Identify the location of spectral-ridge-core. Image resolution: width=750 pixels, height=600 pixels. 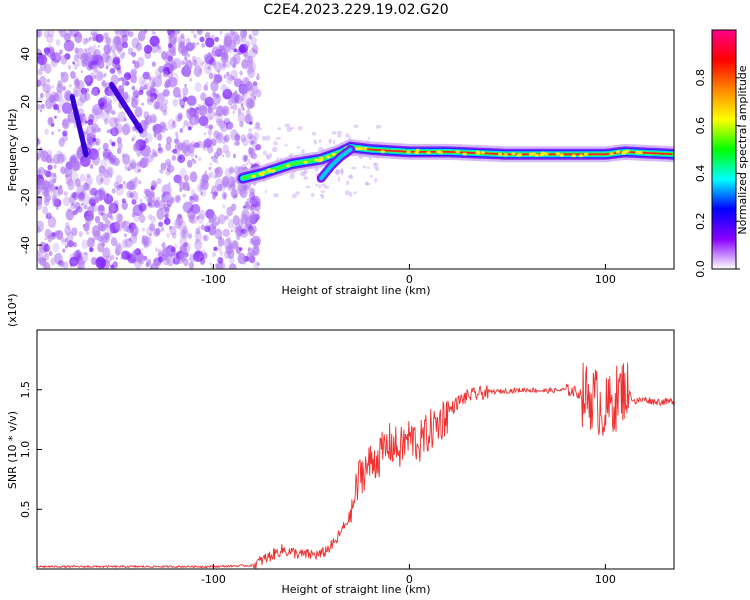
(516, 151).